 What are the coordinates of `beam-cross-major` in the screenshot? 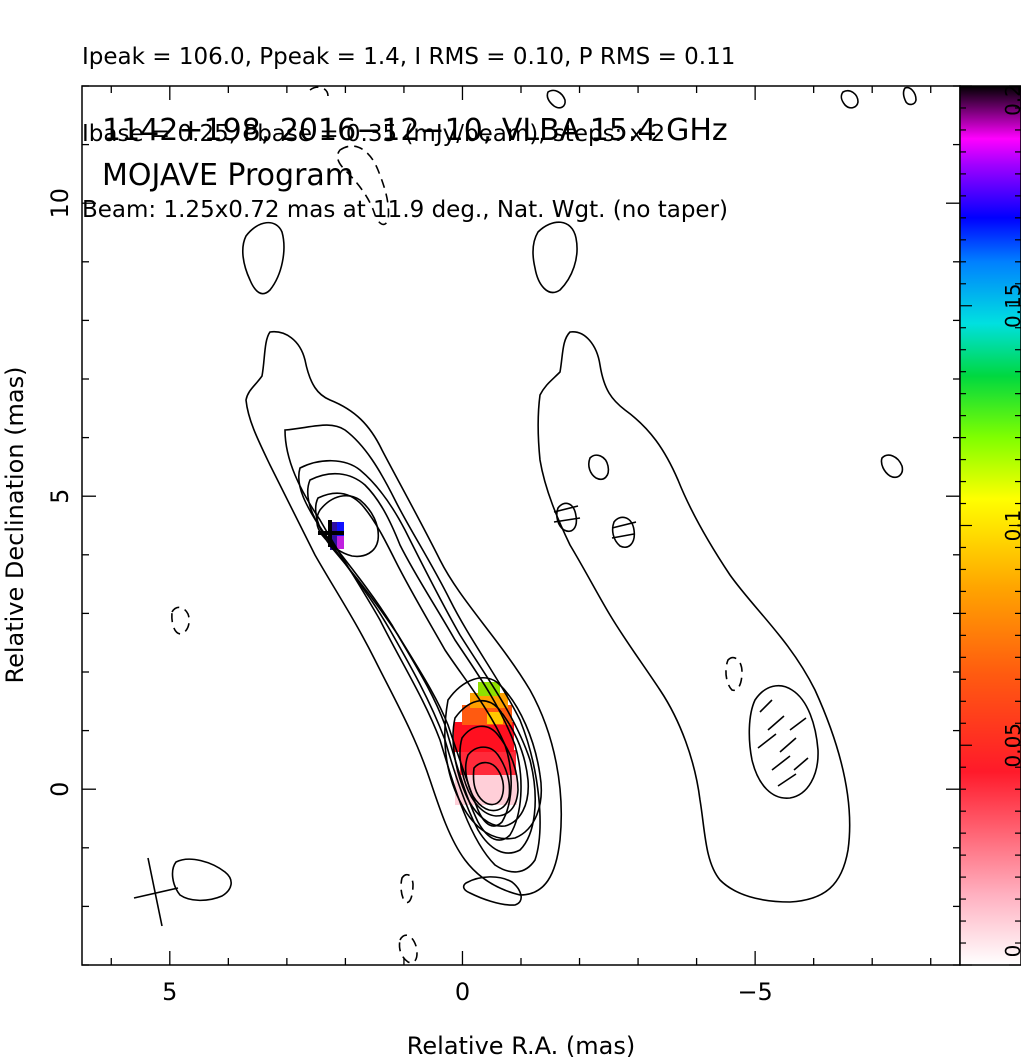 It's located at (155, 892).